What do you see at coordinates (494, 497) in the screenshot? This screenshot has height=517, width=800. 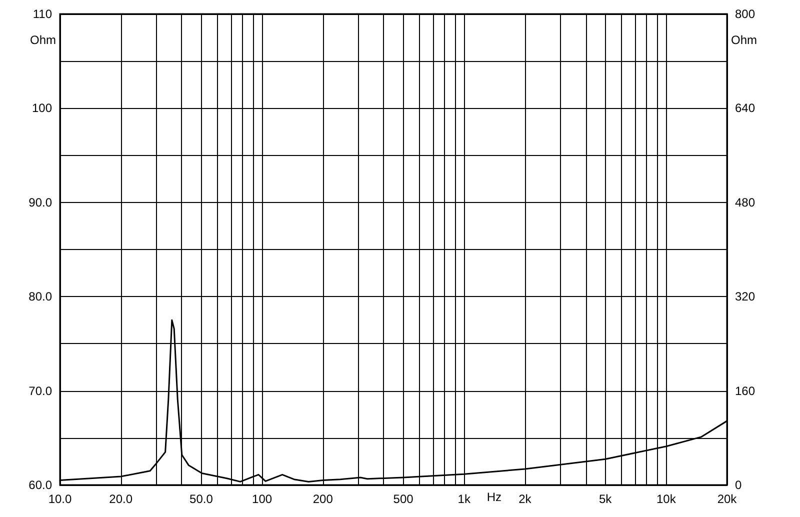 I see `x-axis-title: Hz` at bounding box center [494, 497].